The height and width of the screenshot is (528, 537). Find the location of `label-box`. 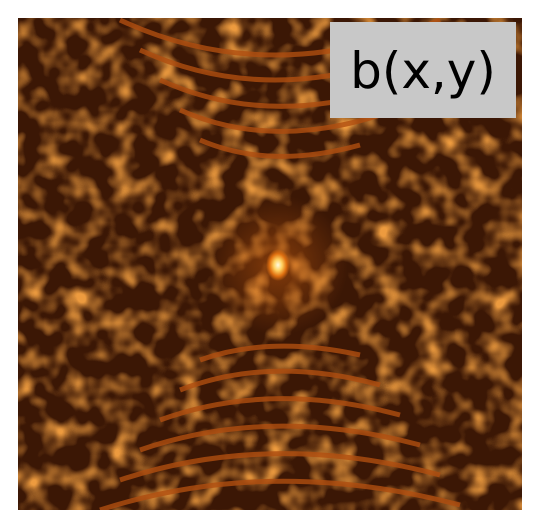

label-box is located at coordinates (423, 70).